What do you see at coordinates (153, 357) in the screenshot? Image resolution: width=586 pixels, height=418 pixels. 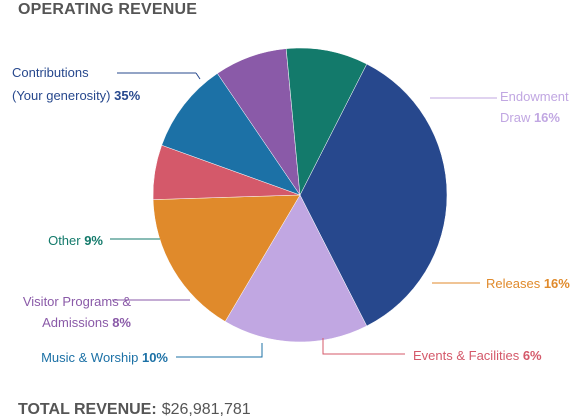 I see `slice-percent: 10%` at bounding box center [153, 357].